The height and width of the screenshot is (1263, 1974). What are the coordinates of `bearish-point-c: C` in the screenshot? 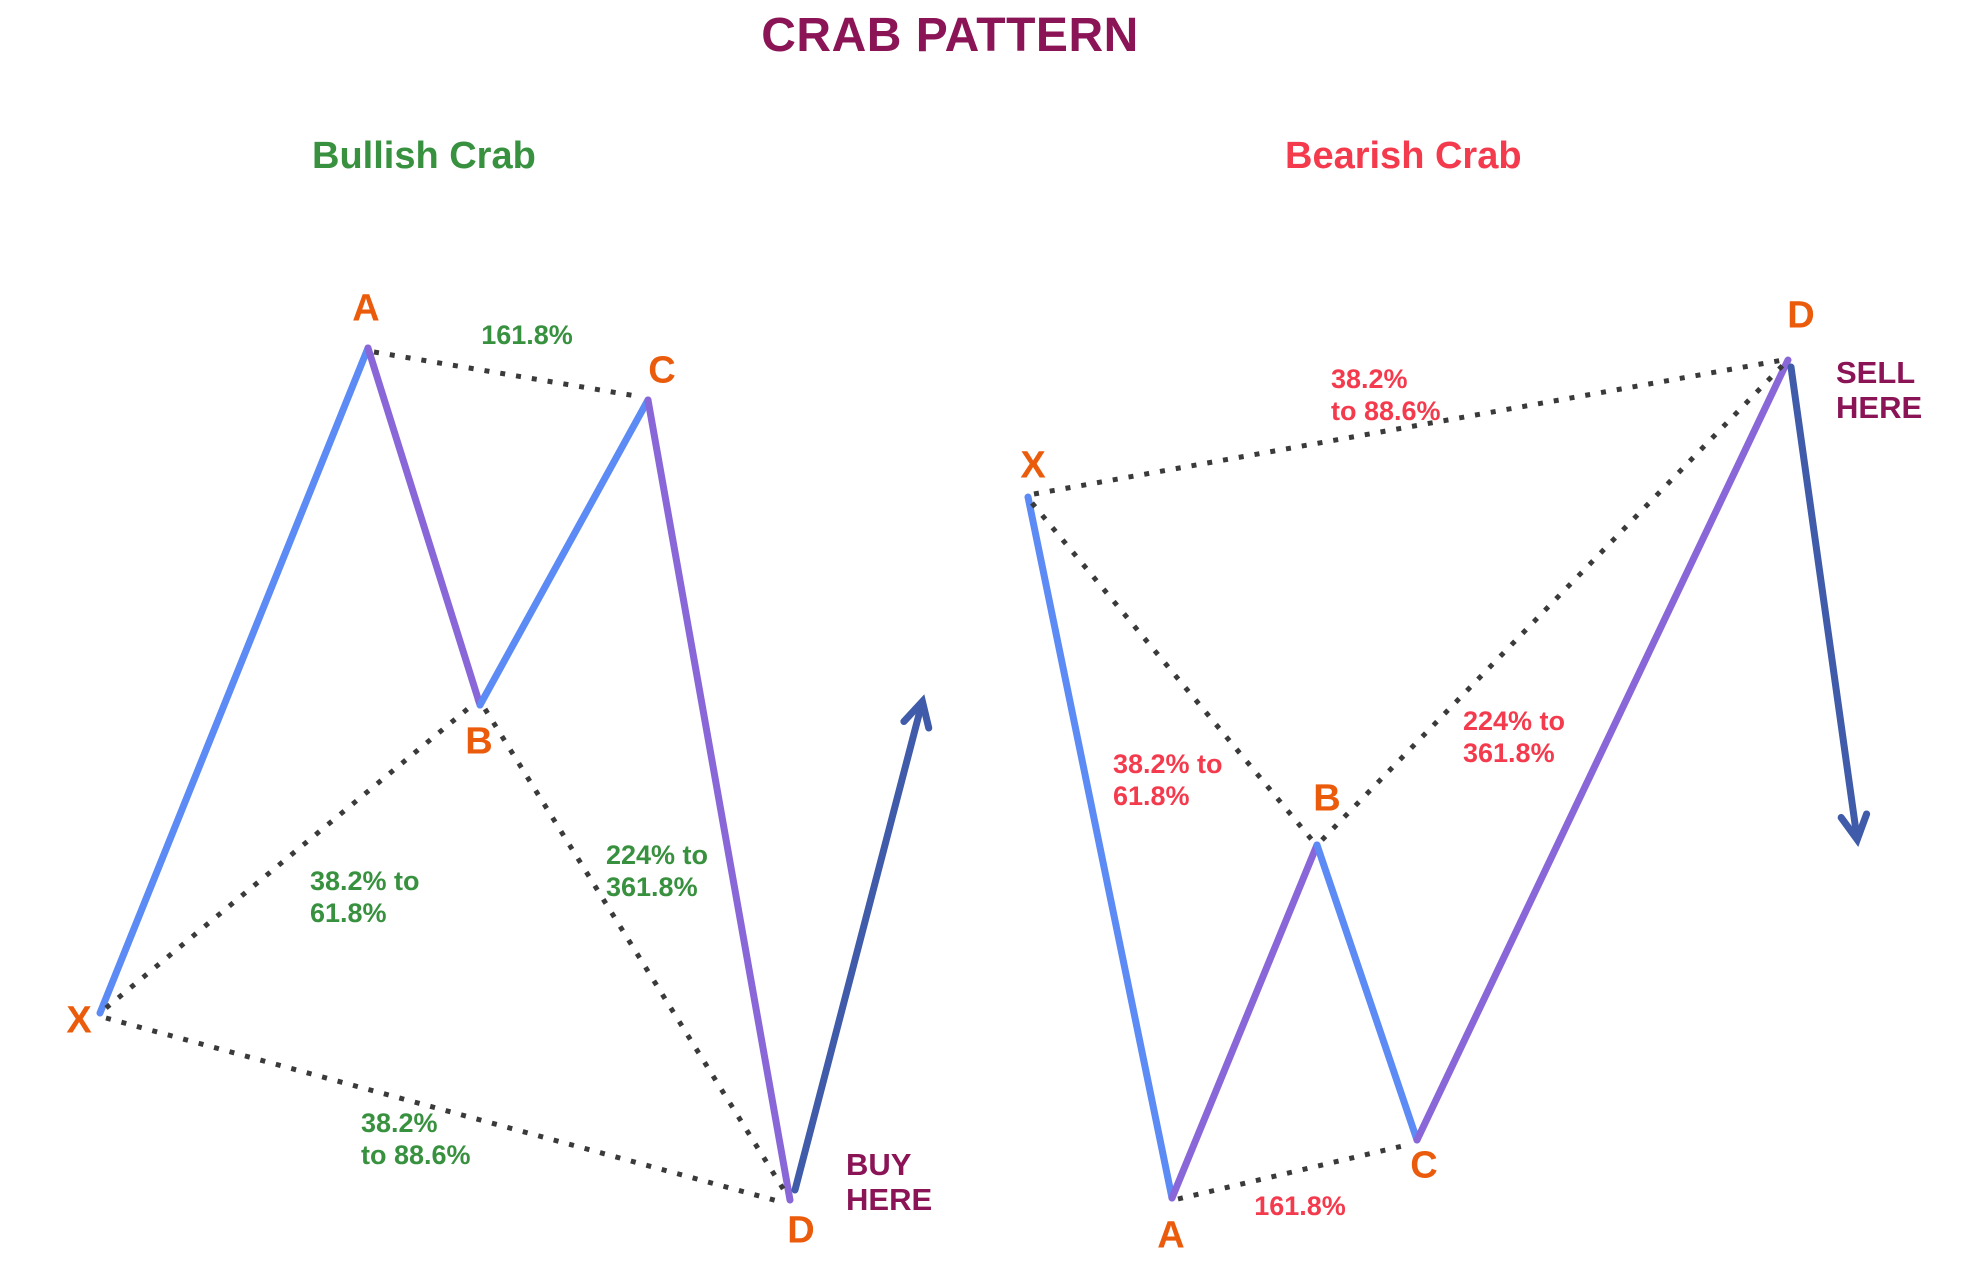 It's located at (1424, 1165).